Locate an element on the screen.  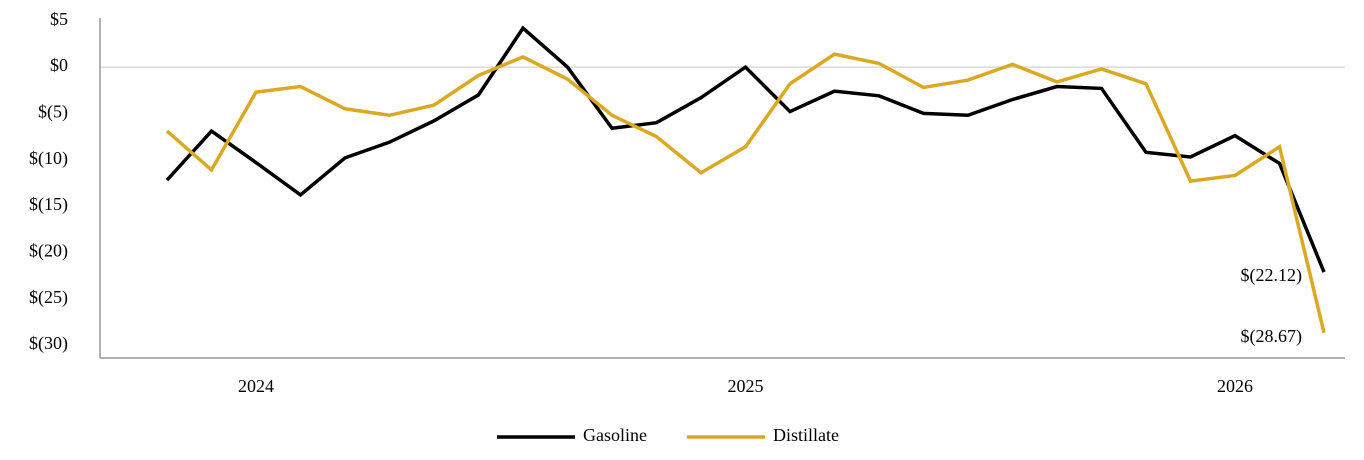
y-tick-label: $(20) is located at coordinates (48, 251).